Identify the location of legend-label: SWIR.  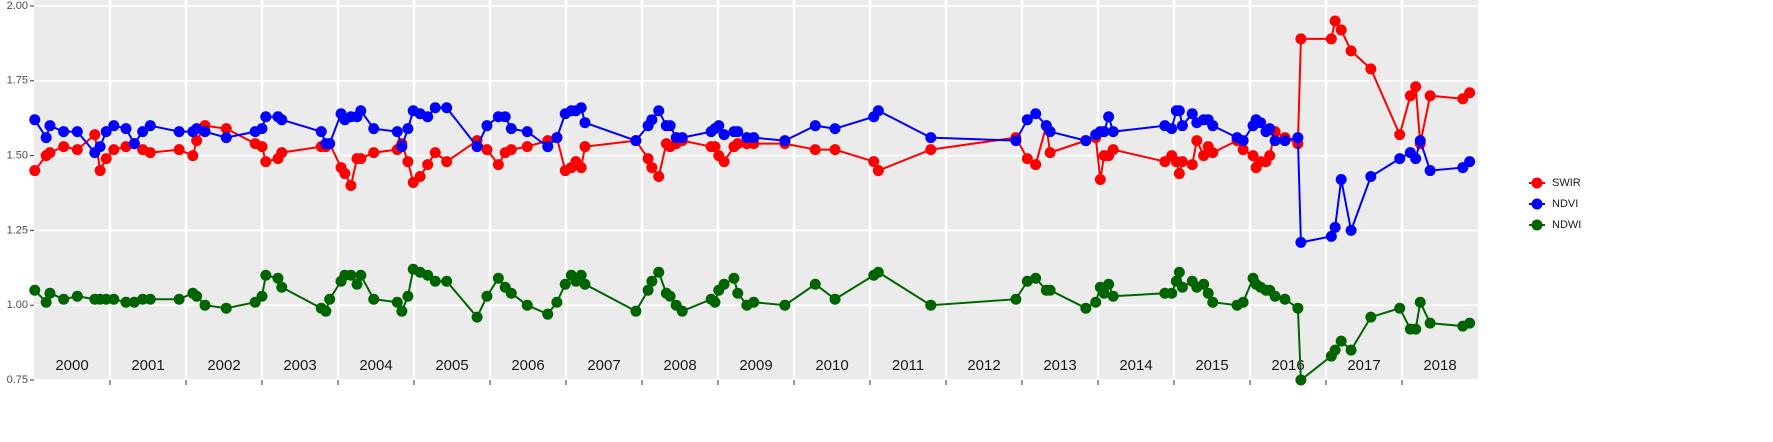
(1566, 183).